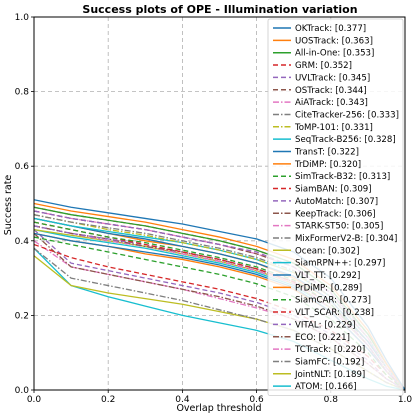 The image size is (415, 418). Describe the element at coordinates (331, 91) in the screenshot. I see `legend-entry: OSTrack: [0.344]` at that location.